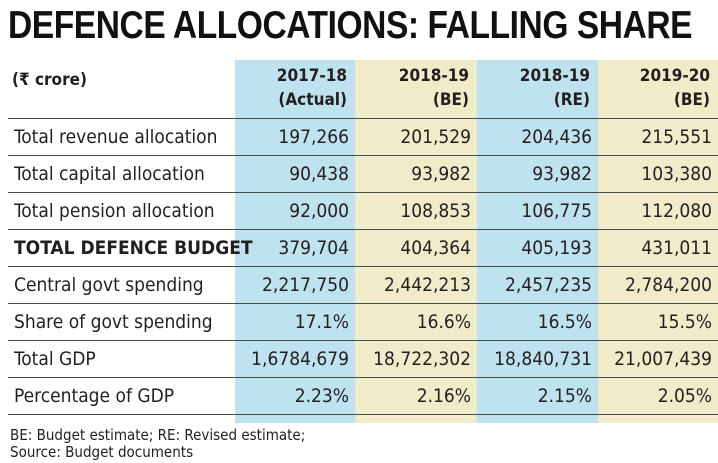 The image size is (718, 463). What do you see at coordinates (116, 137) in the screenshot?
I see `row-label: Total revenue allocation` at bounding box center [116, 137].